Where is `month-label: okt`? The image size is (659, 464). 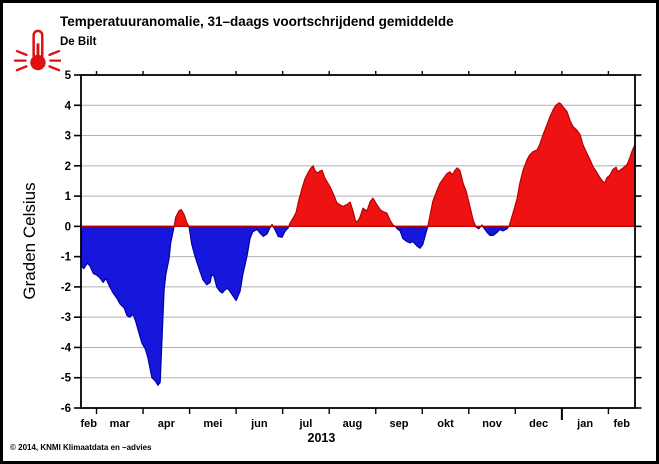
month-label: okt is located at coordinates (445, 424).